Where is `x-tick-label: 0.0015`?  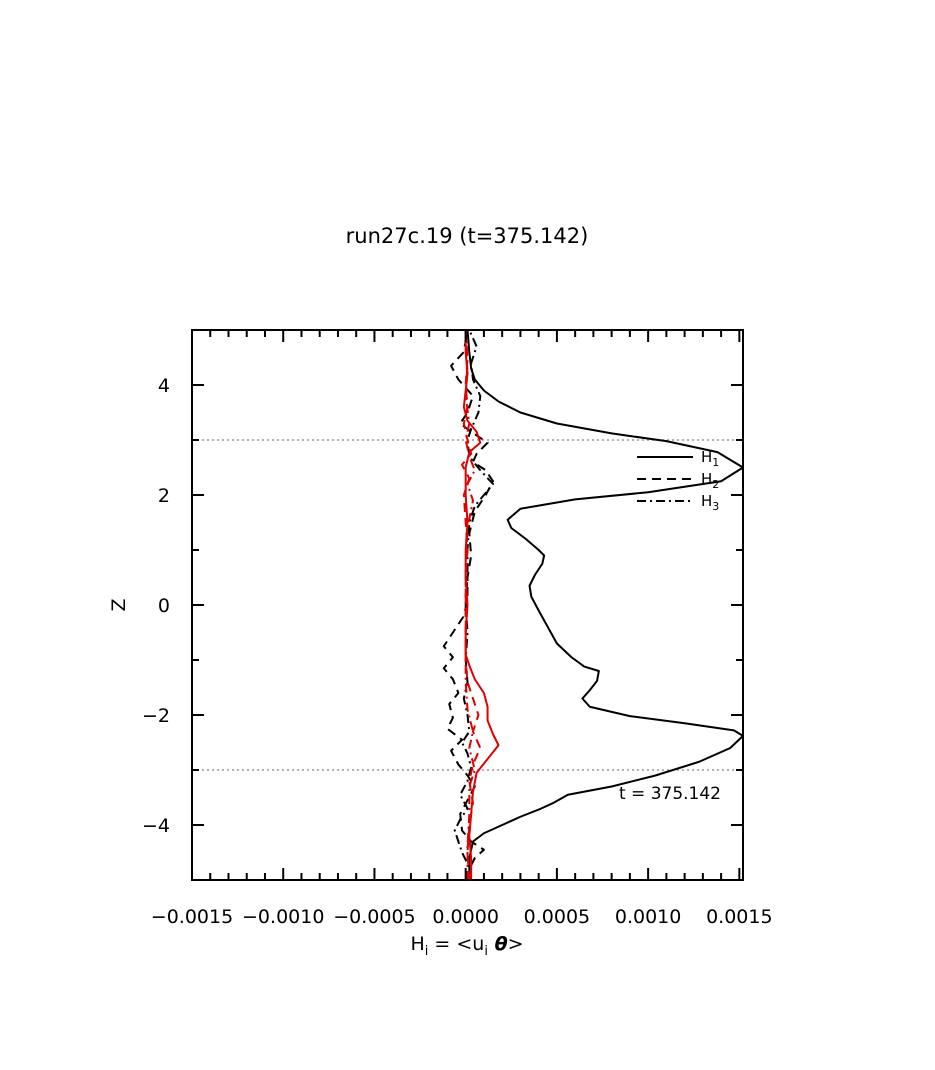
x-tick-label: 0.0015 is located at coordinates (739, 917).